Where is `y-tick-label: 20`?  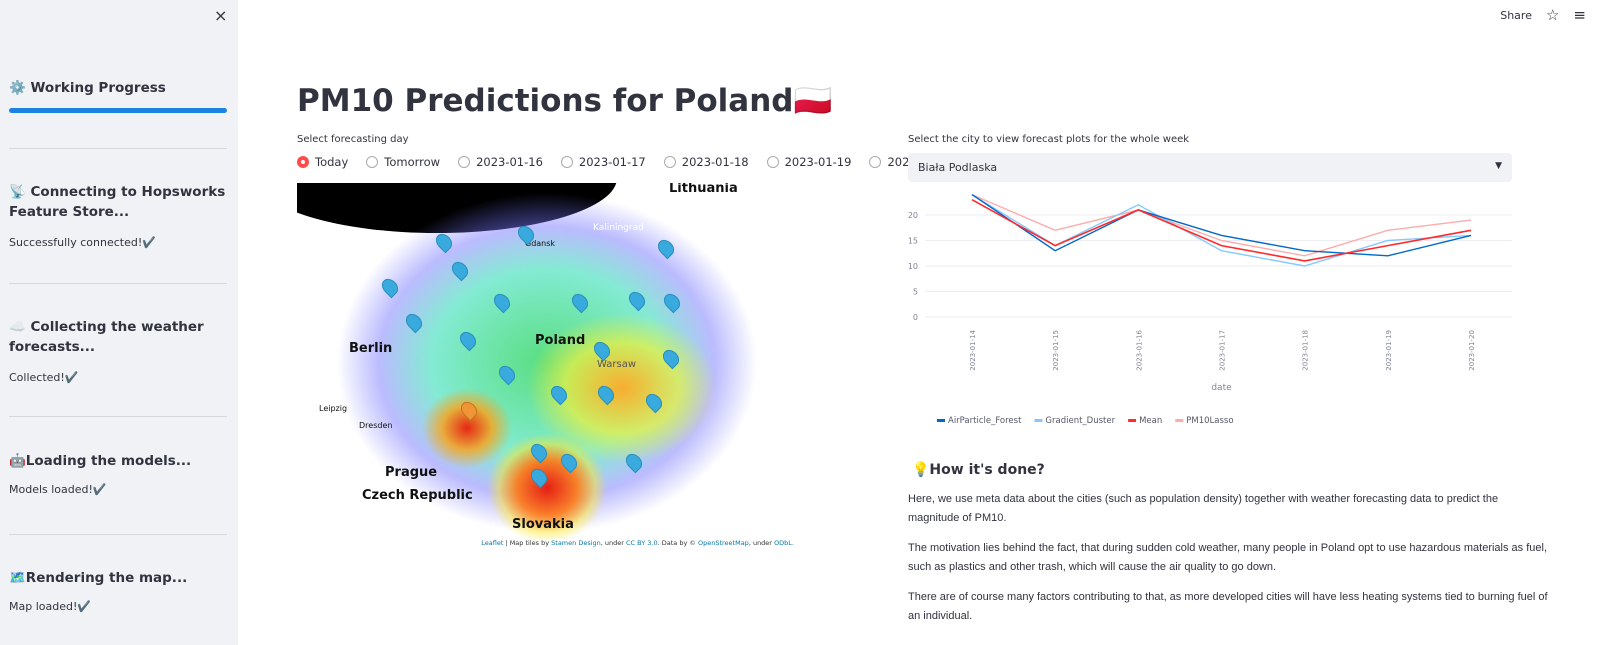 y-tick-label: 20 is located at coordinates (913, 215).